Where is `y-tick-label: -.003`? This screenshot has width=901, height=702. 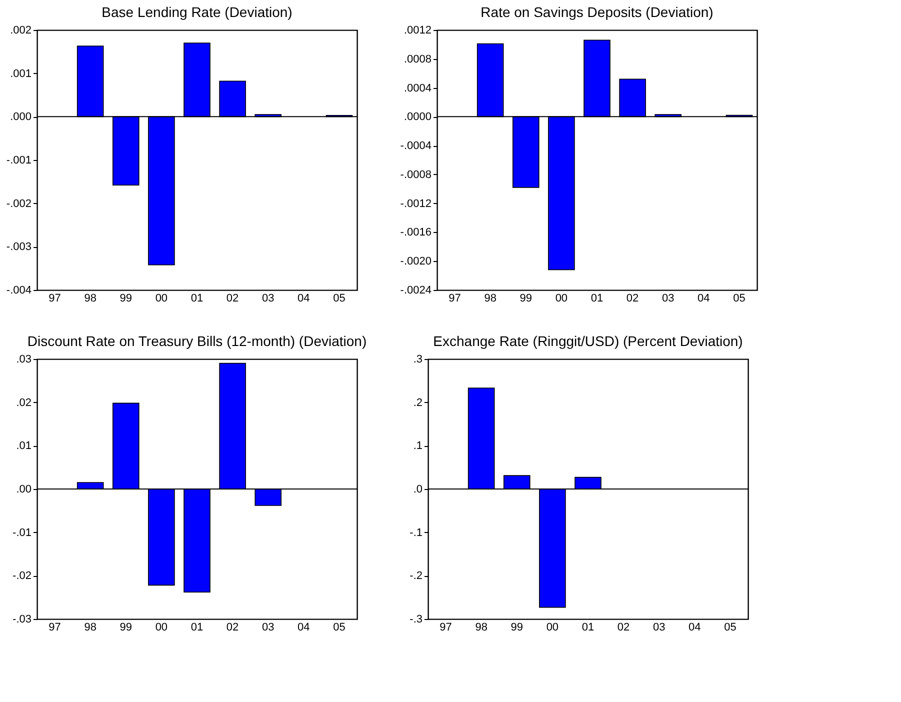 y-tick-label: -.003 is located at coordinates (19, 247).